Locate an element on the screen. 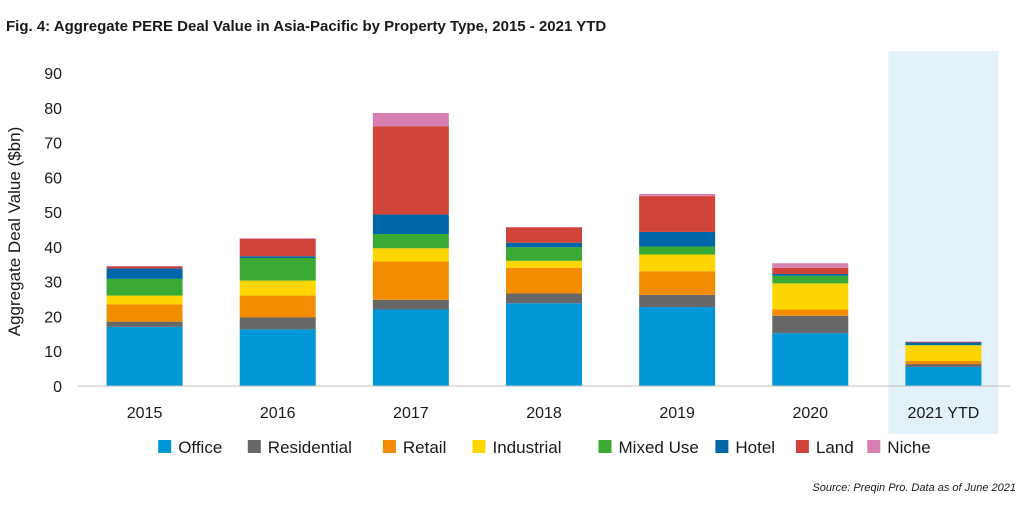 The image size is (1024, 512). bar-segment-hotel-2018 is located at coordinates (544, 245).